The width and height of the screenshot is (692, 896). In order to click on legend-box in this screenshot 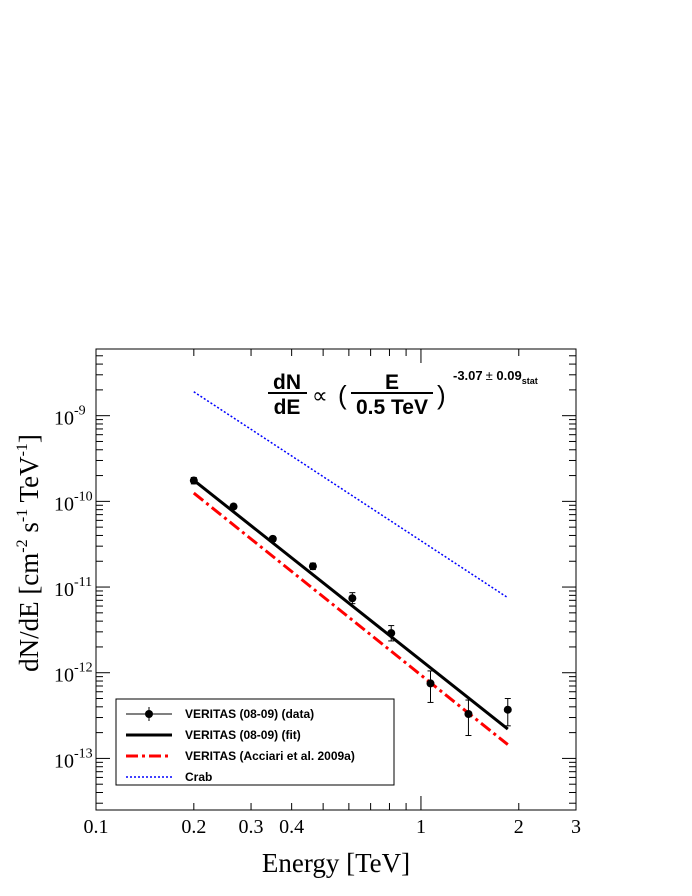, I will do `click(255, 742)`.